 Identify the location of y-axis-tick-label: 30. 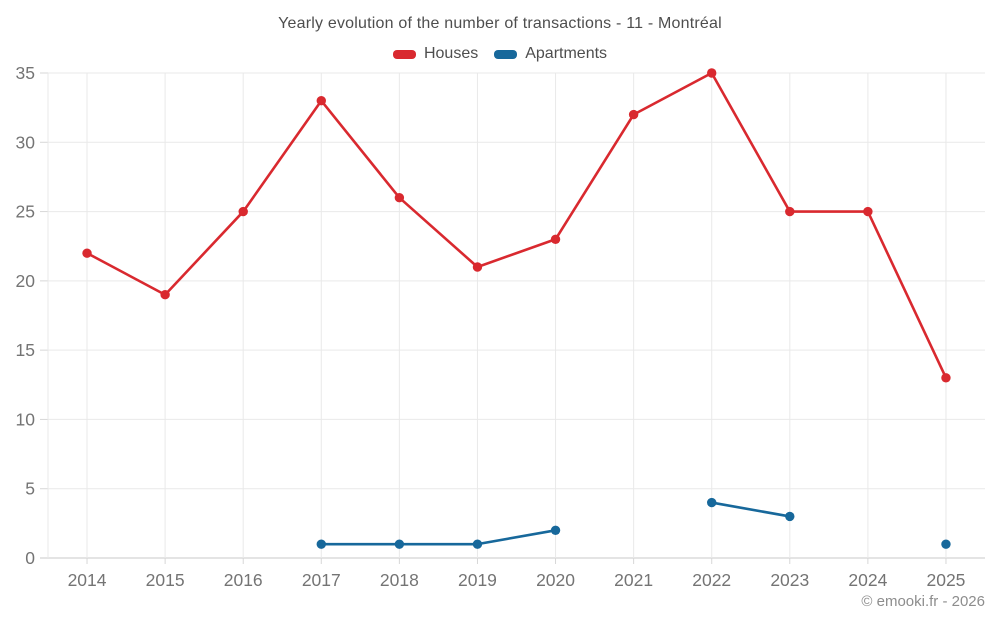
(26, 142).